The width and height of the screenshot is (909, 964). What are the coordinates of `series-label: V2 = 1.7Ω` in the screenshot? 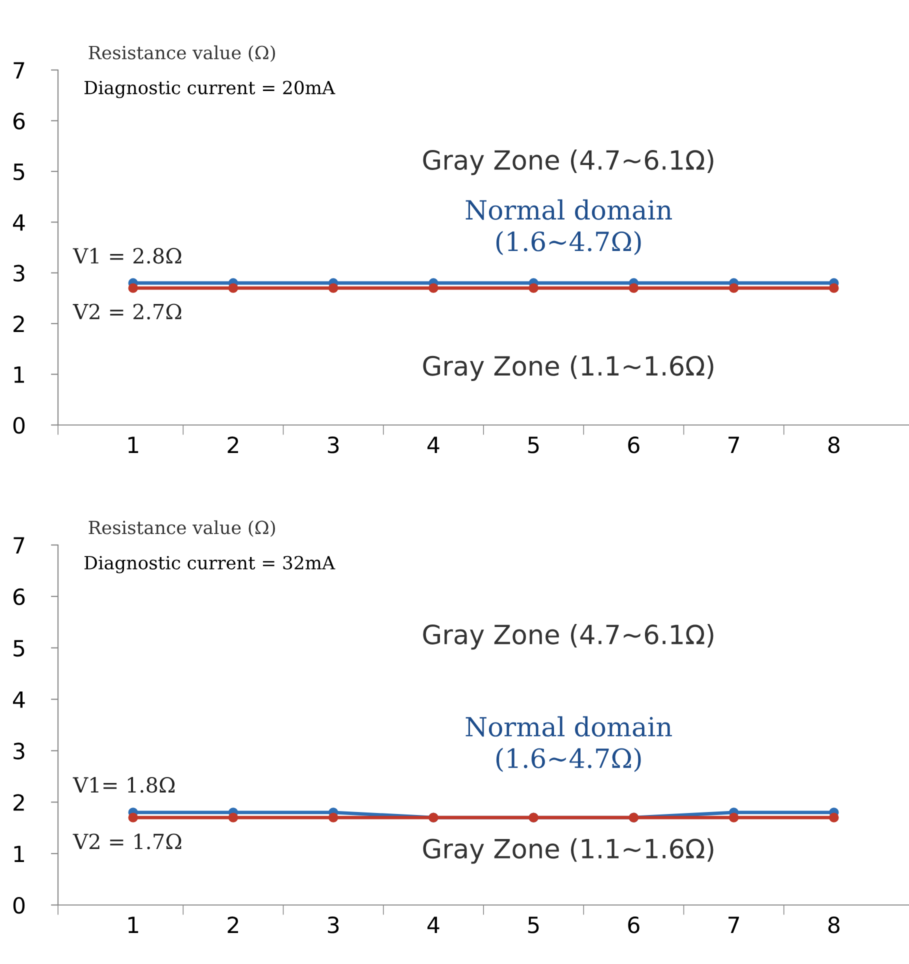 It's located at (127, 842).